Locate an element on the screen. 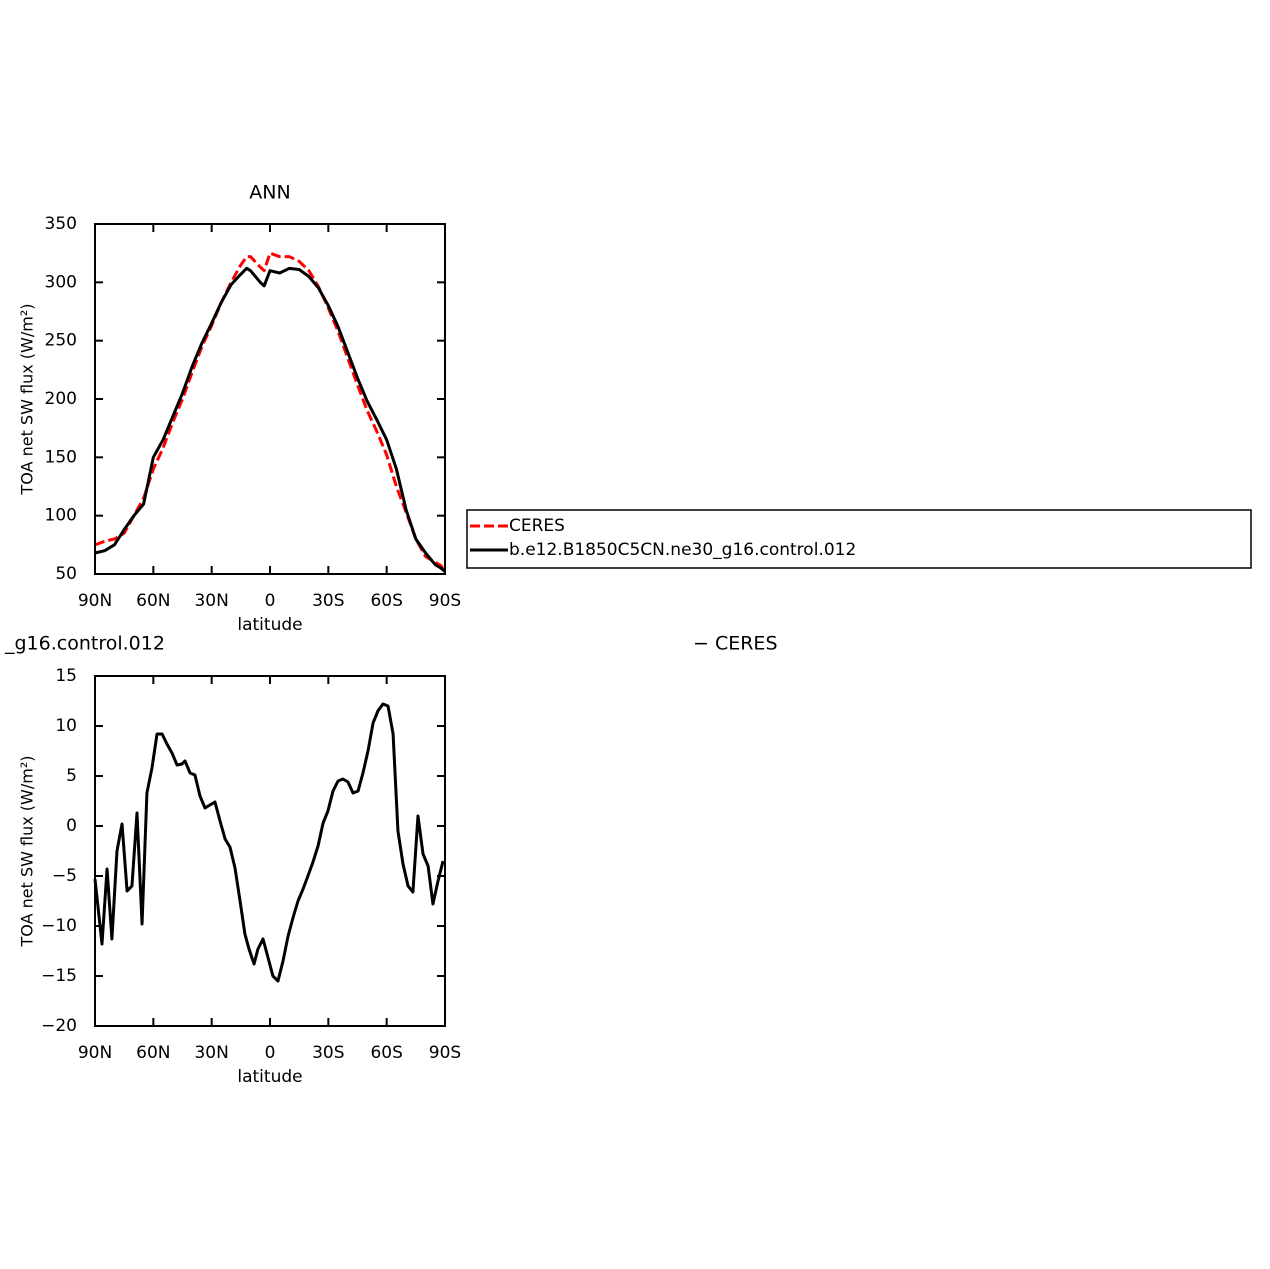 The image size is (1270, 1269). legend-box is located at coordinates (859, 539).